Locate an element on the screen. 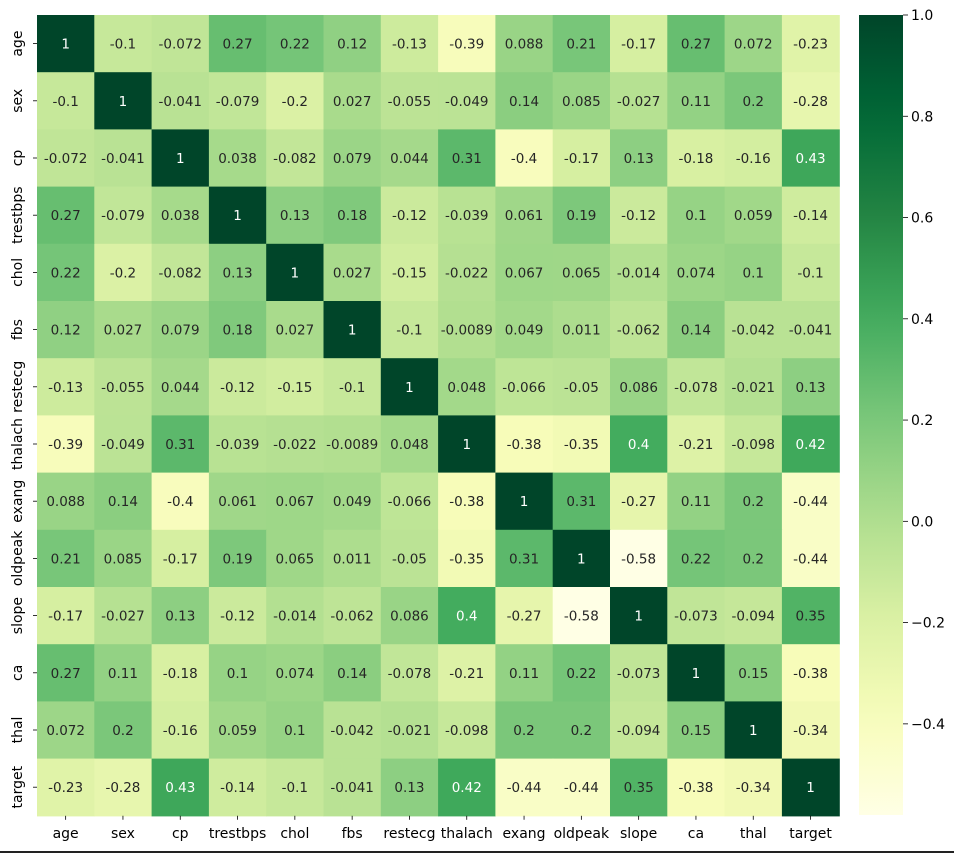  y-tick-label: target is located at coordinates (18, 786).